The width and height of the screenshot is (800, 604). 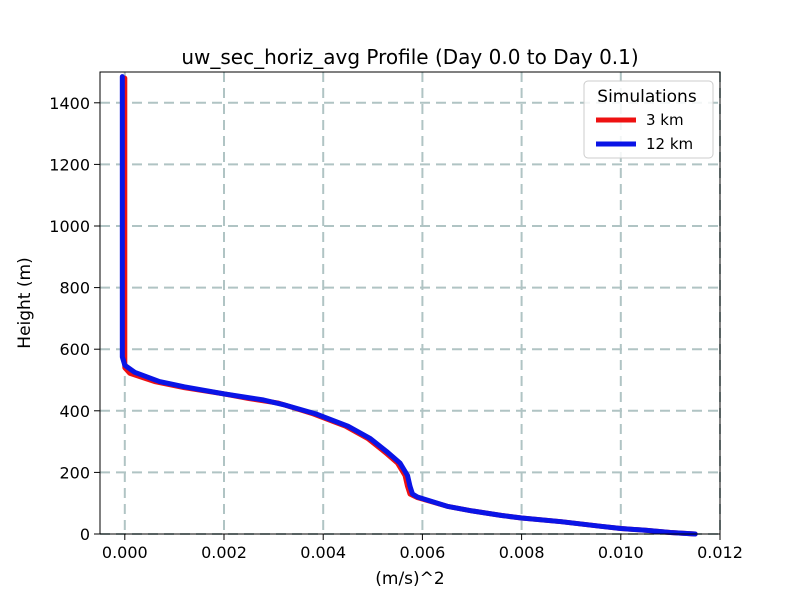 I want to click on x-axis-label: (m/s)^2, so click(x=409, y=579).